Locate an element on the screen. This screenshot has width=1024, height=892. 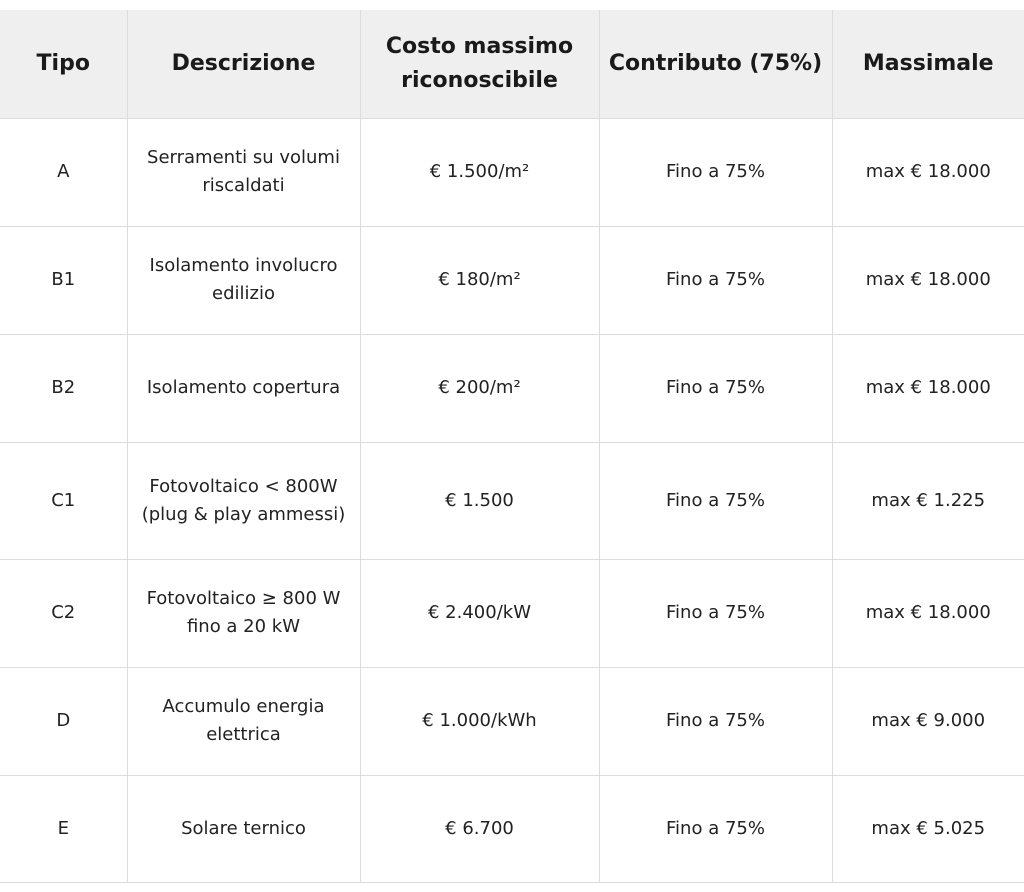
cell-tipo: C2 is located at coordinates (64, 613).